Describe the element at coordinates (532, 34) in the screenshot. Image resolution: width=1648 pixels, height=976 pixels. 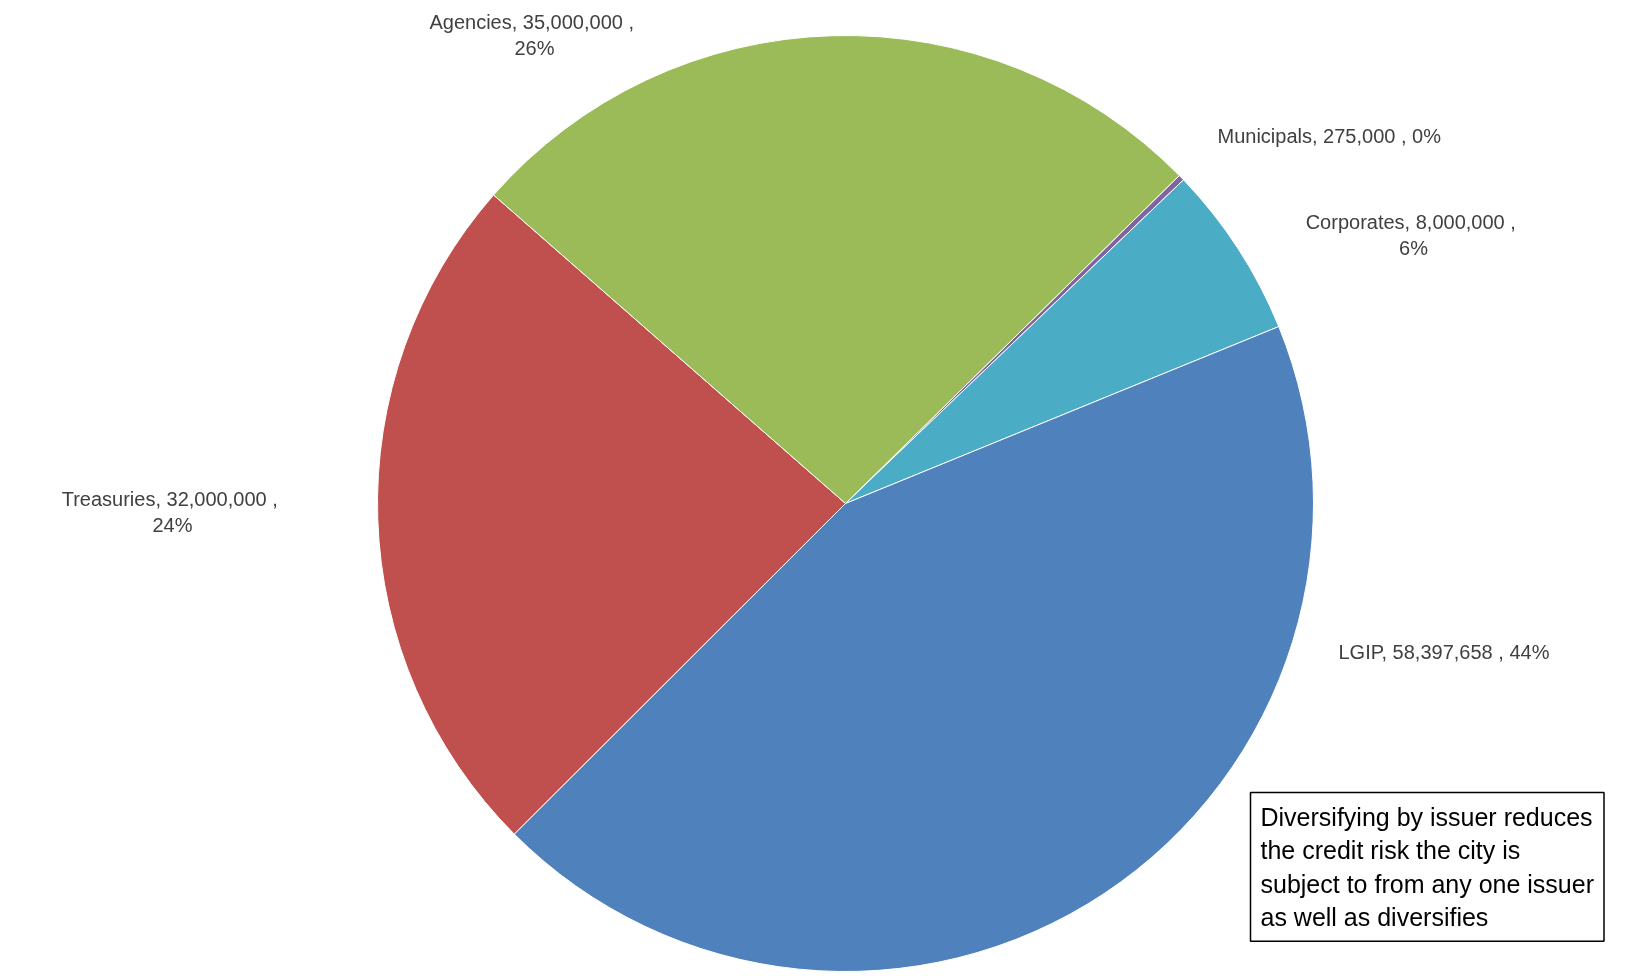
I see `slice-label: Agencies, 35,000,000 , 26%` at that location.